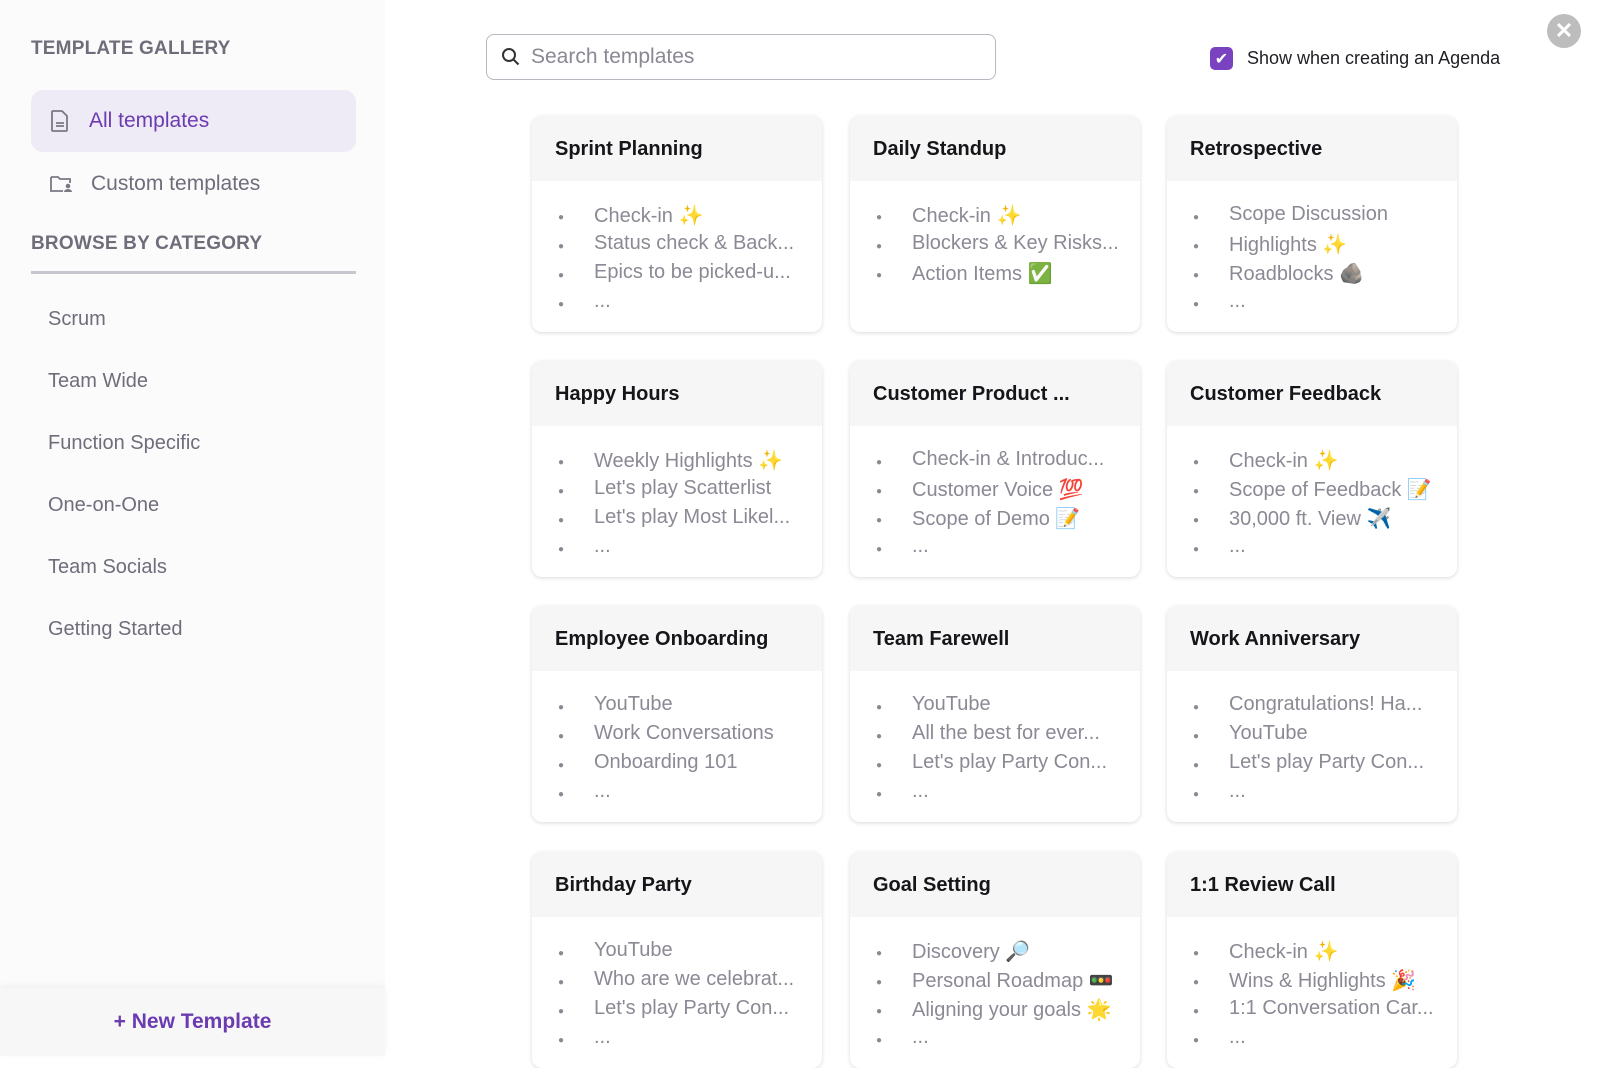  What do you see at coordinates (996, 519) in the screenshot?
I see `item-text: Scope of Demo 📝` at bounding box center [996, 519].